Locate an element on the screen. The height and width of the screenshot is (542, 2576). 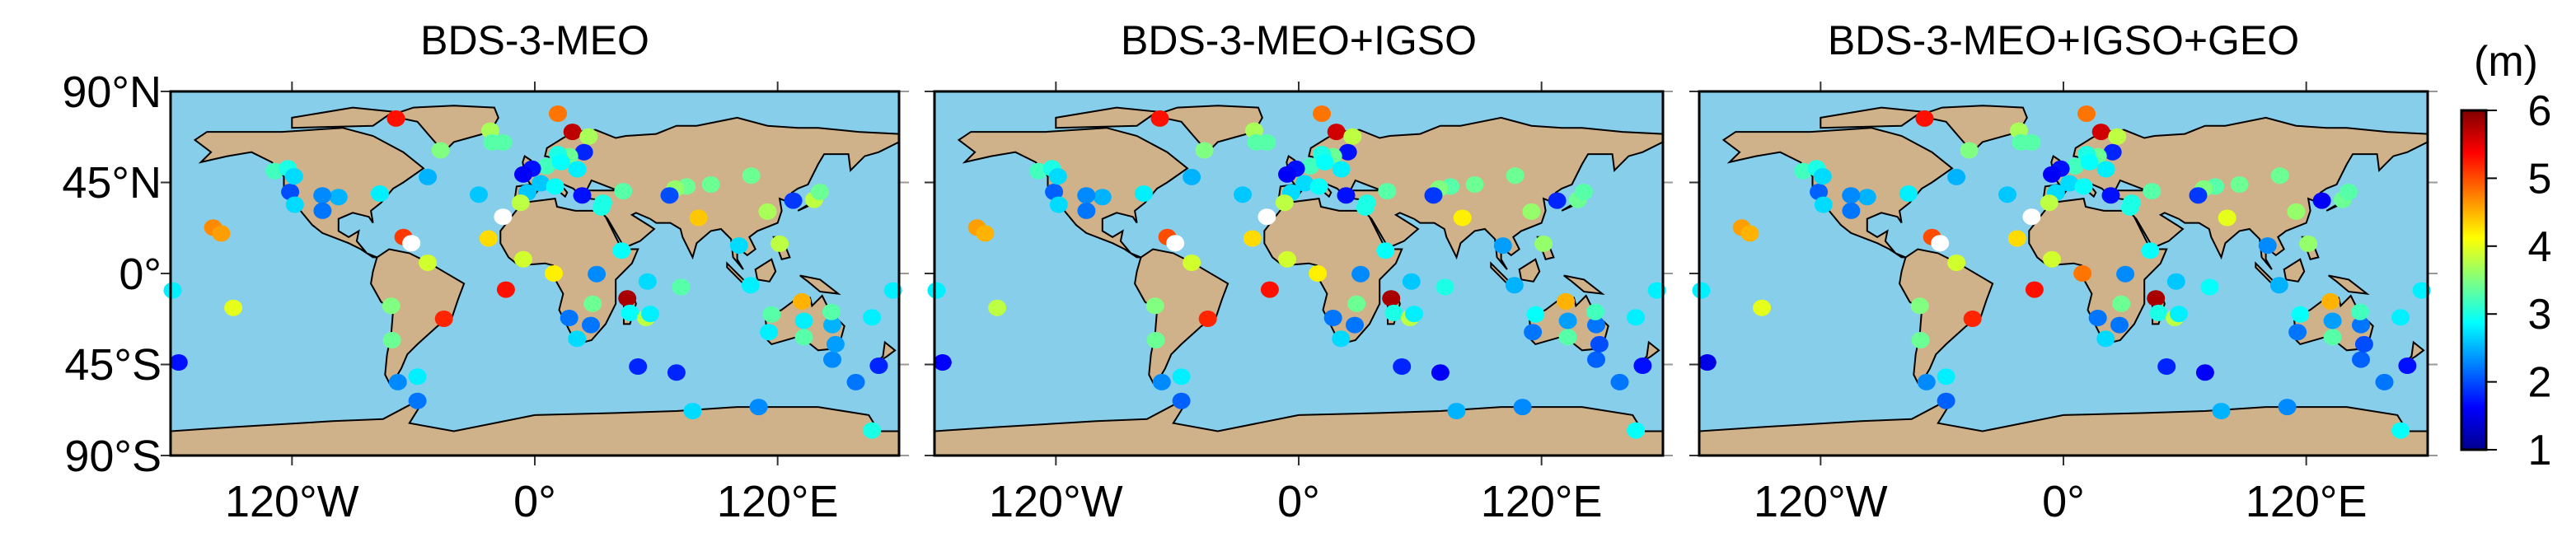
colorbar: (m) 1 2 3 4 5 6 is located at coordinates (2506, 256).